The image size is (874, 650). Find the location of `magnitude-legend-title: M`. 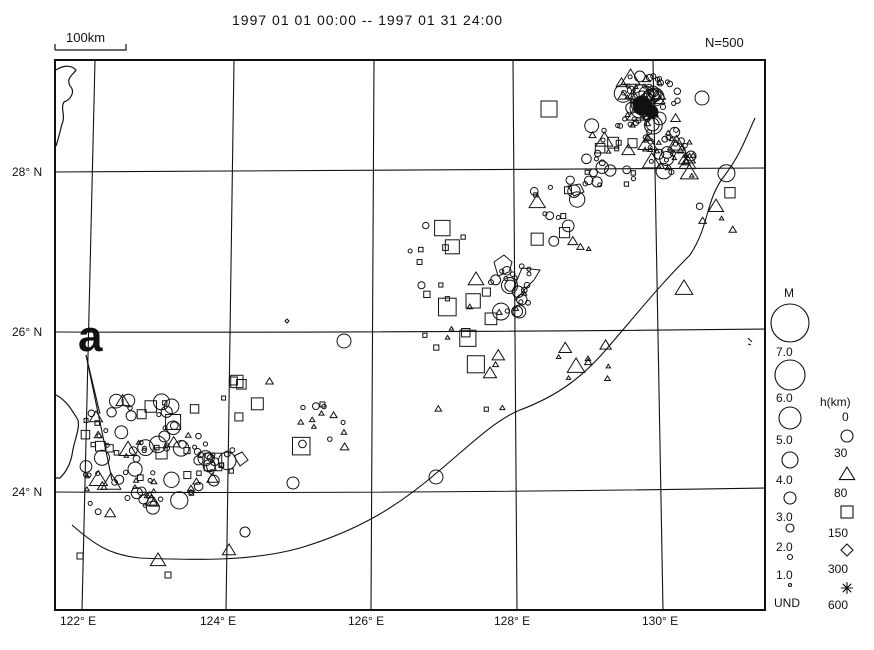

magnitude-legend-title: M is located at coordinates (789, 293).